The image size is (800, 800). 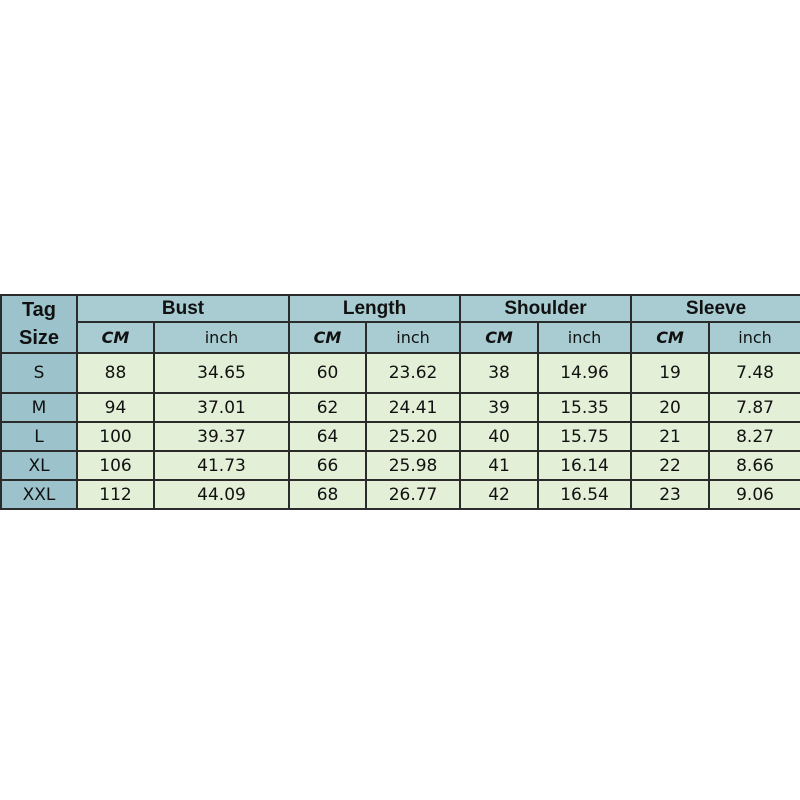 What do you see at coordinates (585, 436) in the screenshot?
I see `value-cell: 15.75` at bounding box center [585, 436].